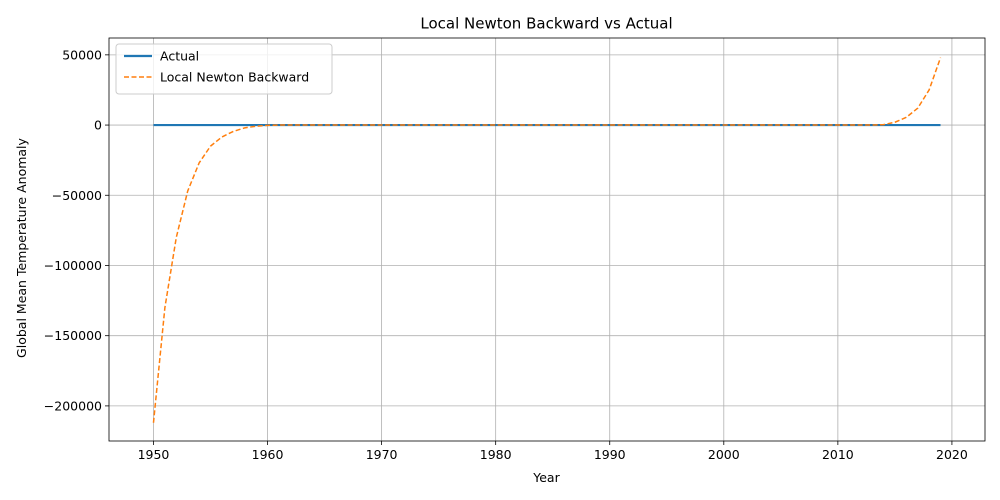 The width and height of the screenshot is (1000, 500). Describe the element at coordinates (268, 454) in the screenshot. I see `x-tick-label: 1960` at that location.